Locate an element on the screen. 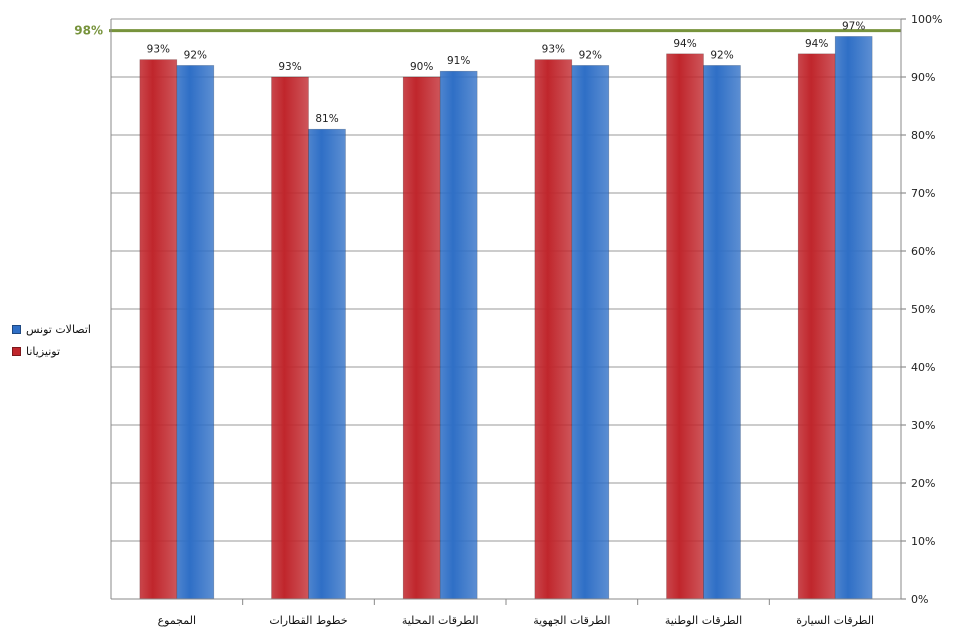  x-tick-label: خطوط القطارات is located at coordinates (308, 620).